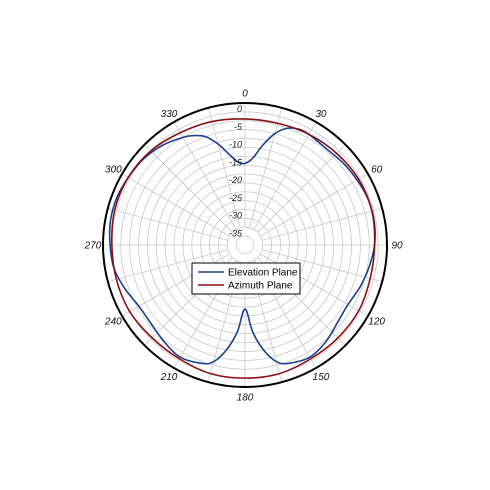 The width and height of the screenshot is (490, 490). Describe the element at coordinates (376, 322) in the screenshot. I see `angle-label: 120` at that location.